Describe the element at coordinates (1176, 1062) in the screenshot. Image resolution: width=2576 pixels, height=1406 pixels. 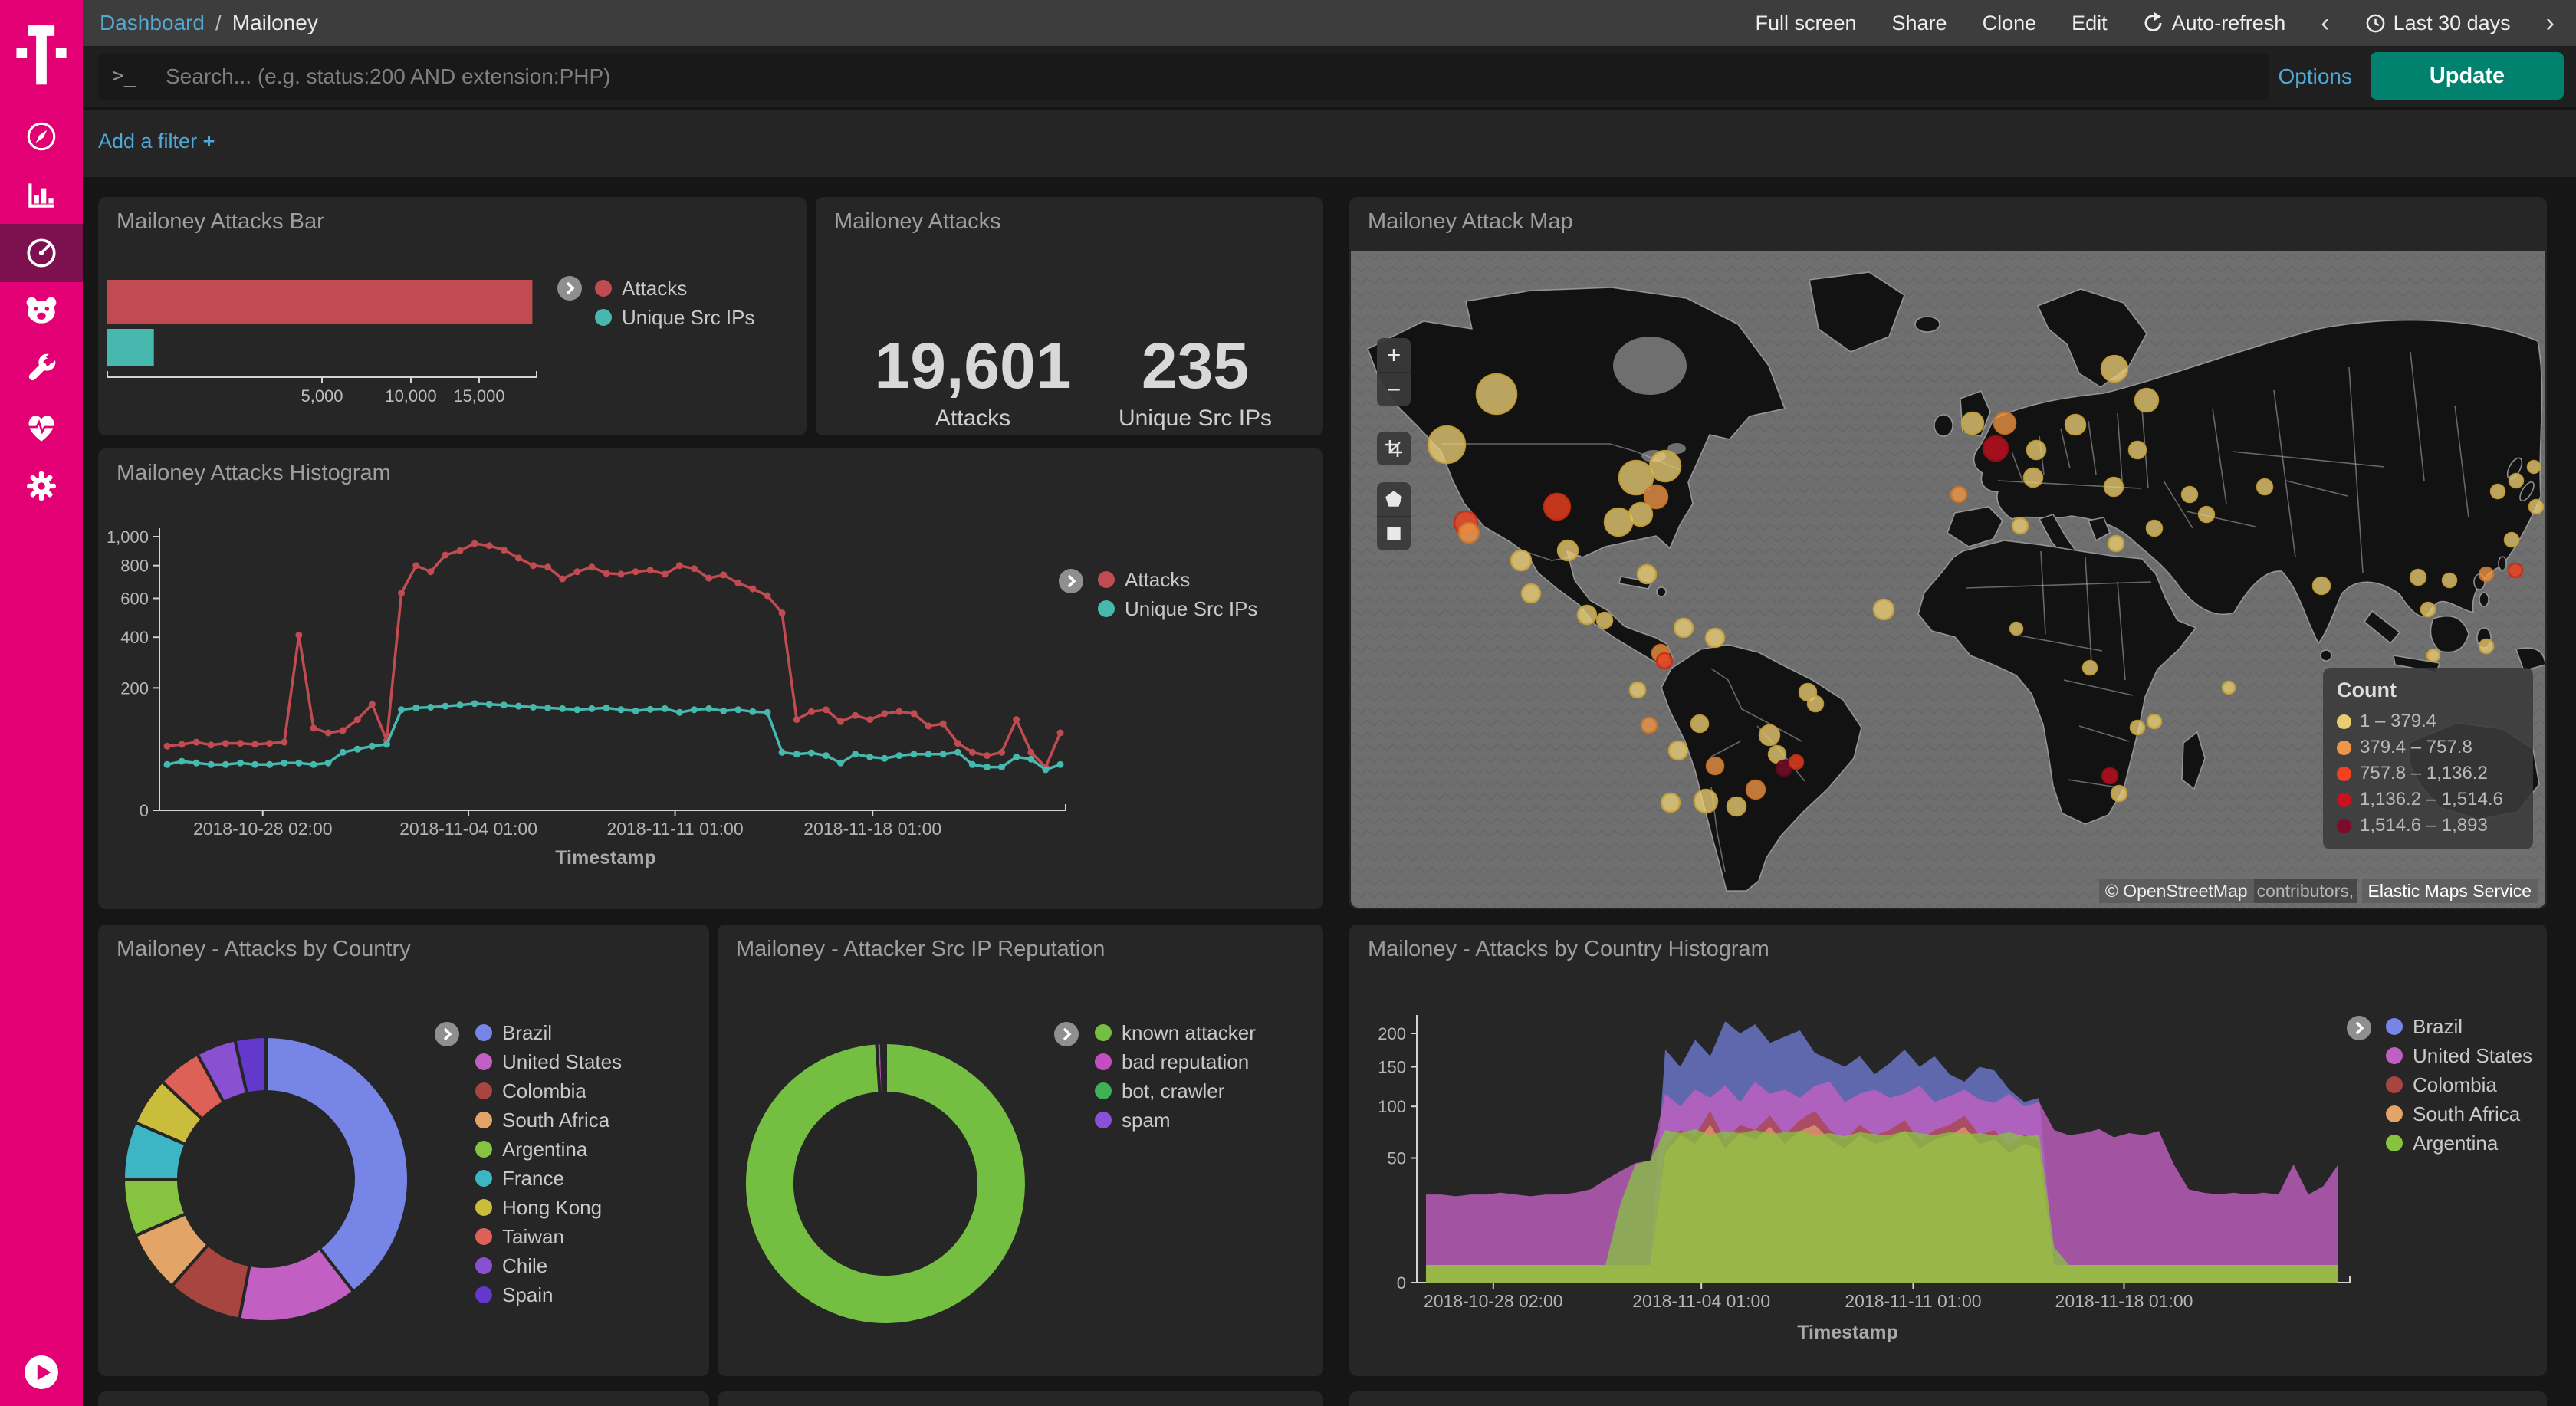
I see `legend-item: bad reputation` at that location.